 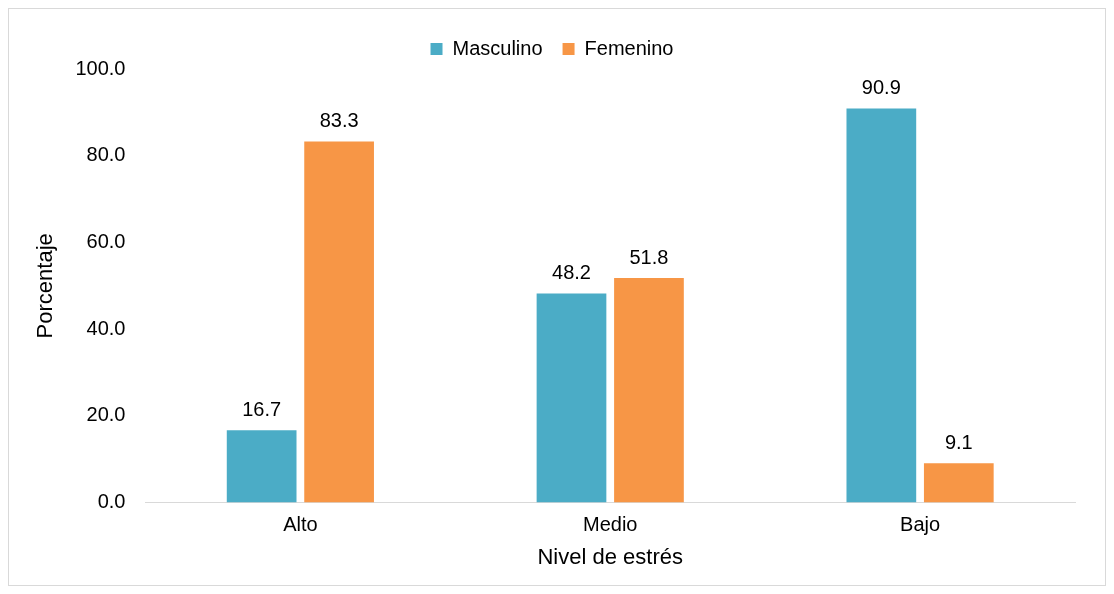 What do you see at coordinates (571, 272) in the screenshot?
I see `data-label: 48.2` at bounding box center [571, 272].